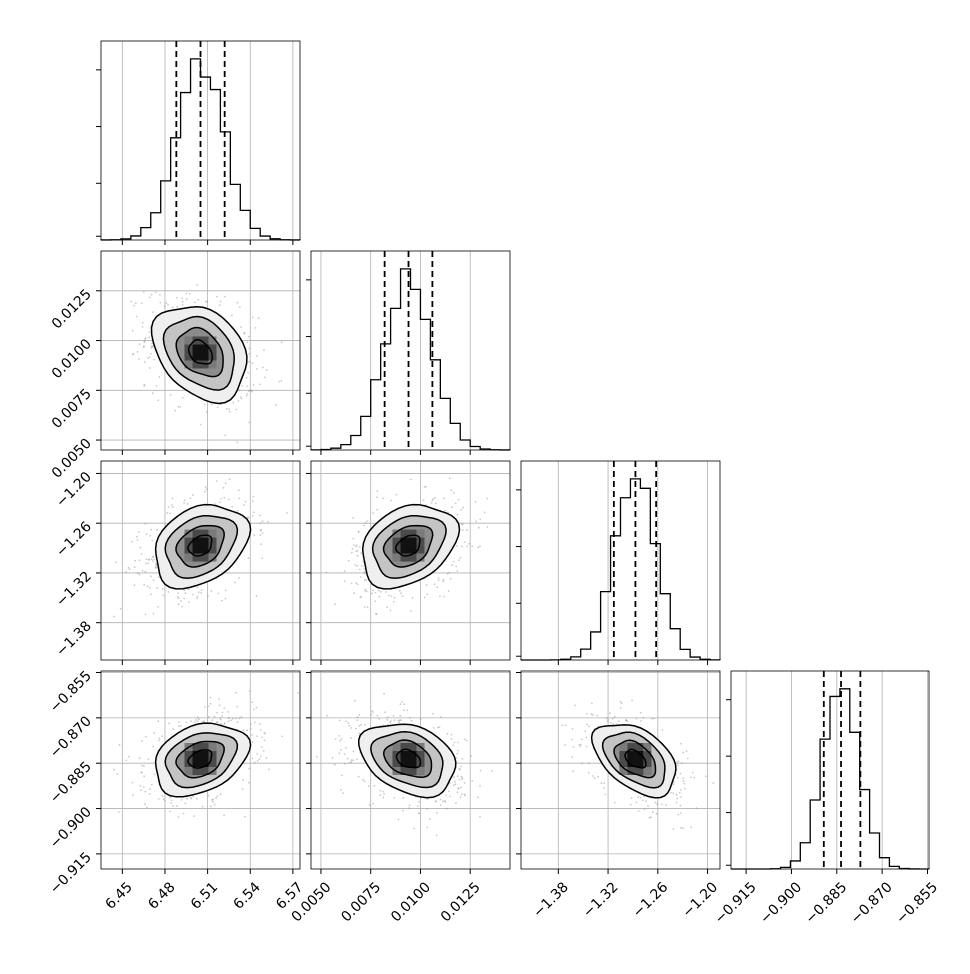 The width and height of the screenshot is (970, 974). What do you see at coordinates (200, 545) in the screenshot?
I see `contour-line` at bounding box center [200, 545].